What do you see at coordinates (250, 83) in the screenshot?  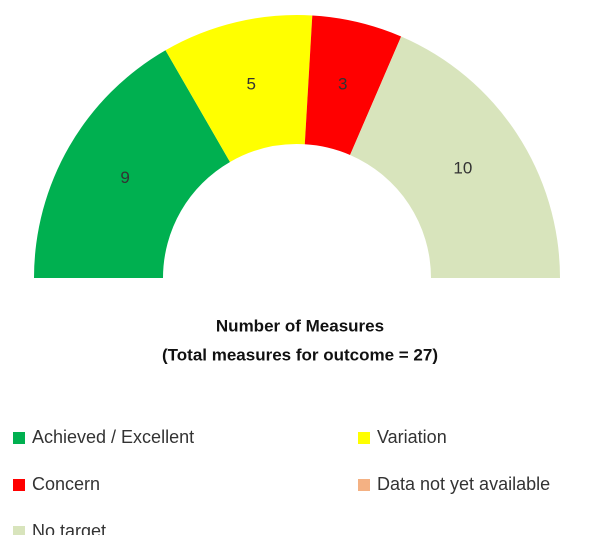 I see `value-label: 5` at bounding box center [250, 83].